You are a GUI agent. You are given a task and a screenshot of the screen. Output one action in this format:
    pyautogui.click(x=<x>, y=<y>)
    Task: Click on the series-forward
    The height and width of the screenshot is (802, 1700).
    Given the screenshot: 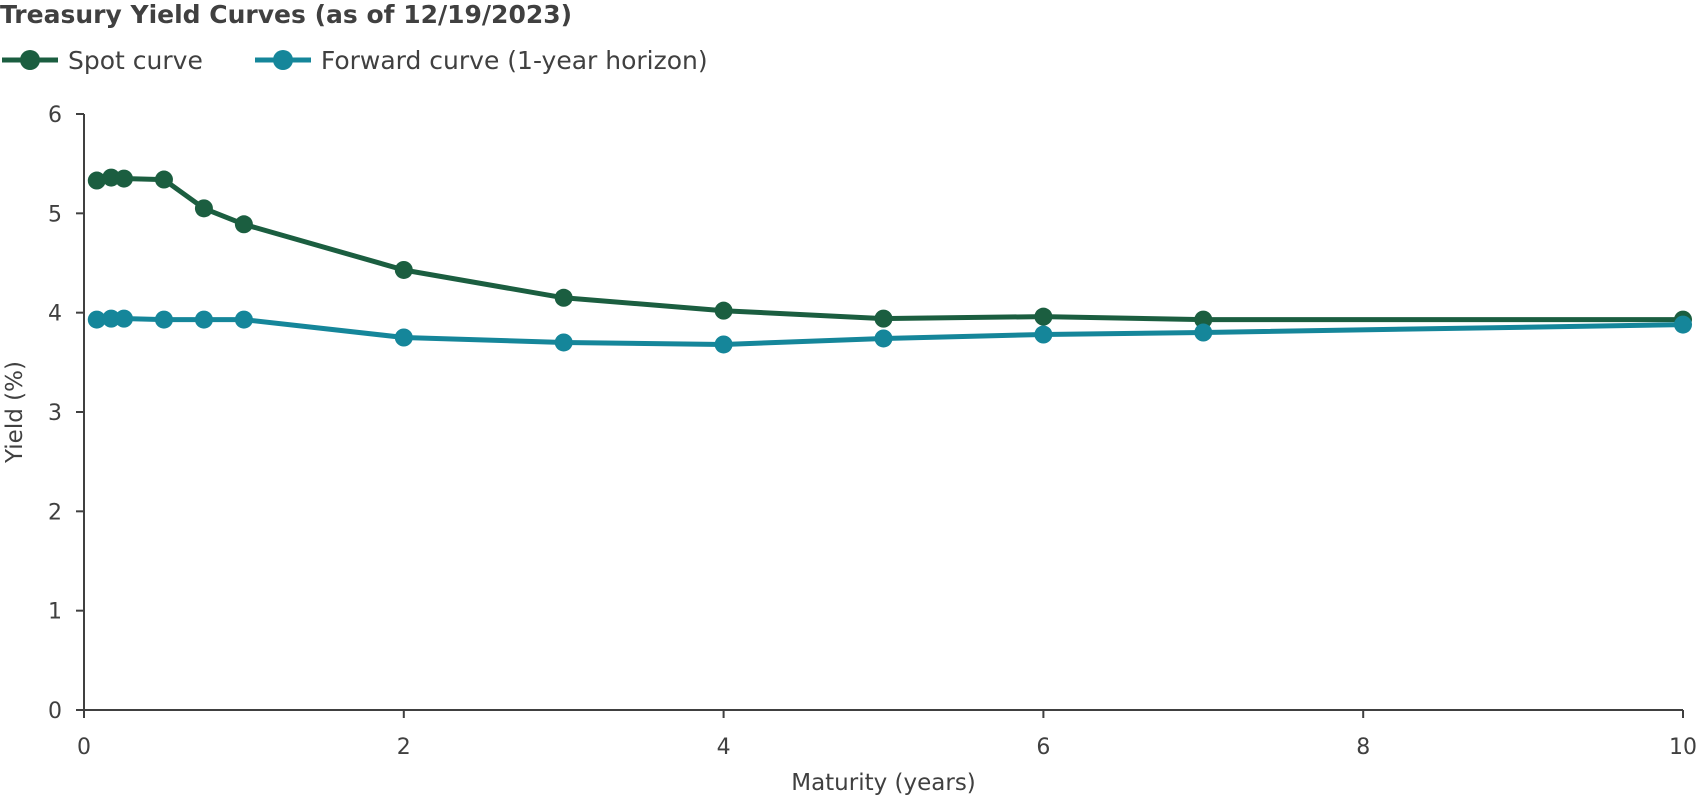 What is the action you would take?
    pyautogui.click(x=889, y=331)
    